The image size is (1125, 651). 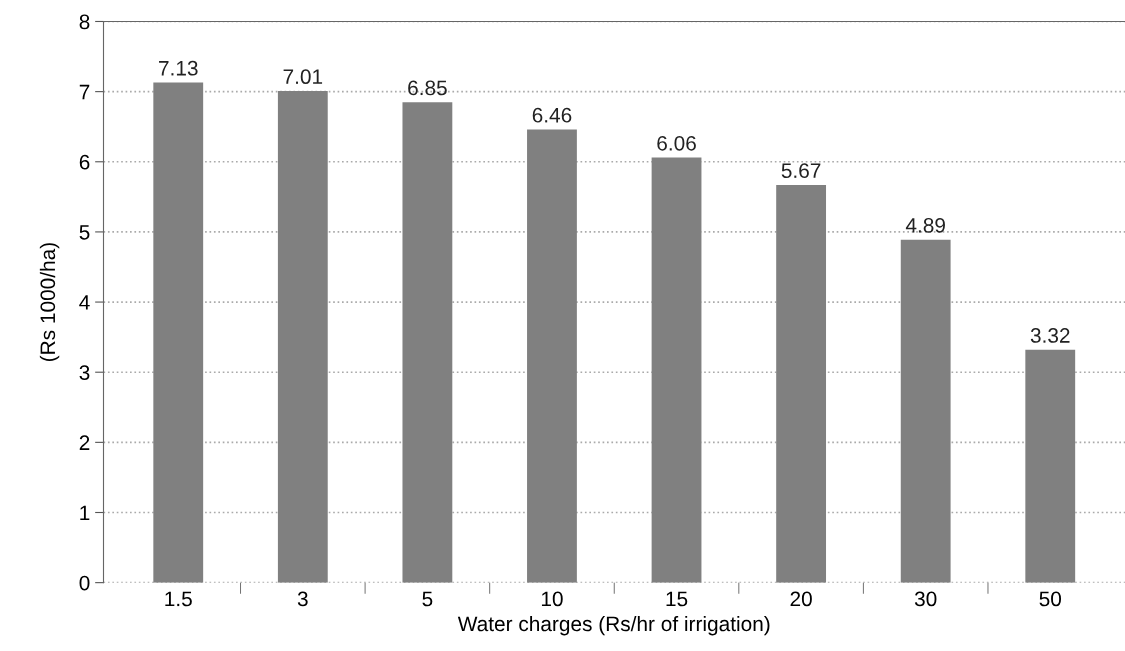 What do you see at coordinates (303, 77) in the screenshot?
I see `data-label: 7.01` at bounding box center [303, 77].